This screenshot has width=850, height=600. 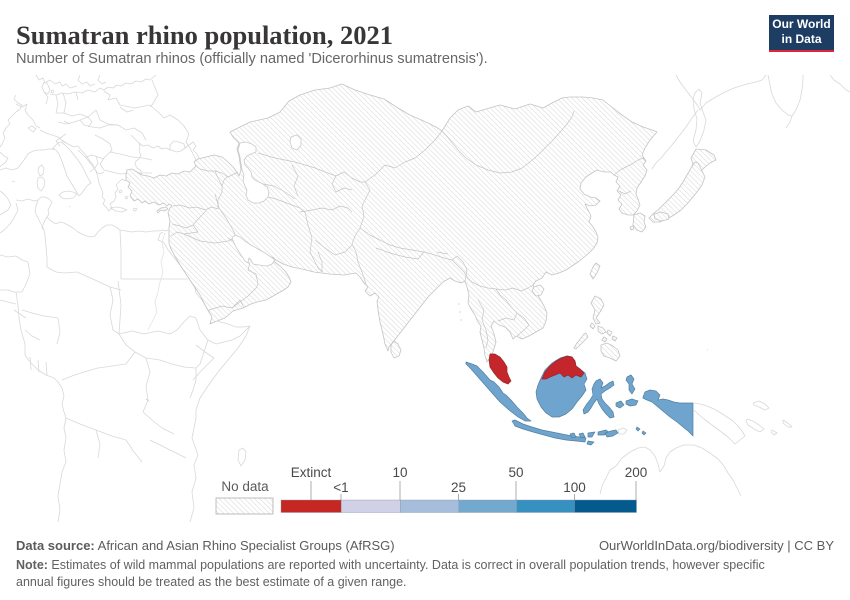 What do you see at coordinates (399, 472) in the screenshot?
I see `svg-text: 10` at bounding box center [399, 472].